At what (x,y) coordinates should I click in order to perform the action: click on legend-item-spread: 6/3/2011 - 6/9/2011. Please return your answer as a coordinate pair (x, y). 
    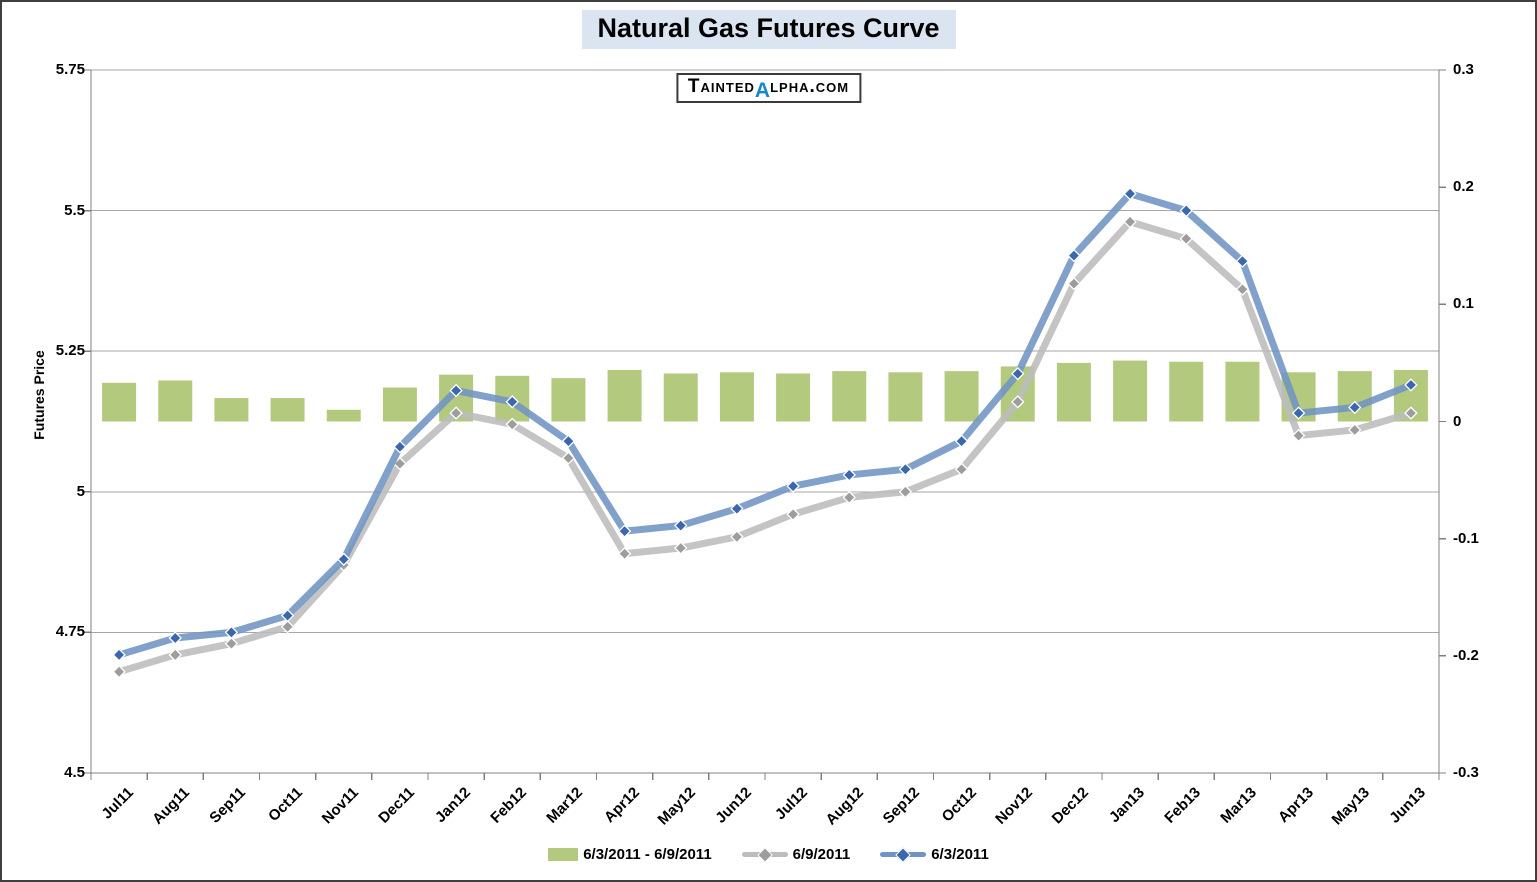
    Looking at the image, I should click on (630, 854).